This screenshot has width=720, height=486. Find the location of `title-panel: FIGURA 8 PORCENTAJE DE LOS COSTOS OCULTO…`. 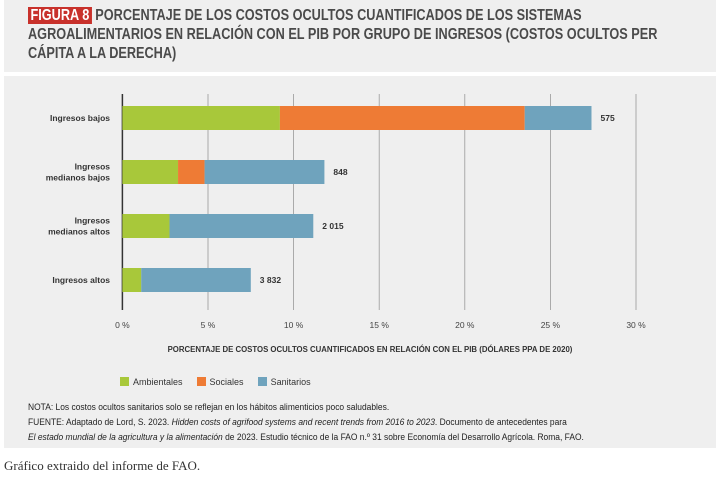

title-panel: FIGURA 8 PORCENTAJE DE LOS COSTOS OCULTO… is located at coordinates (360, 36).